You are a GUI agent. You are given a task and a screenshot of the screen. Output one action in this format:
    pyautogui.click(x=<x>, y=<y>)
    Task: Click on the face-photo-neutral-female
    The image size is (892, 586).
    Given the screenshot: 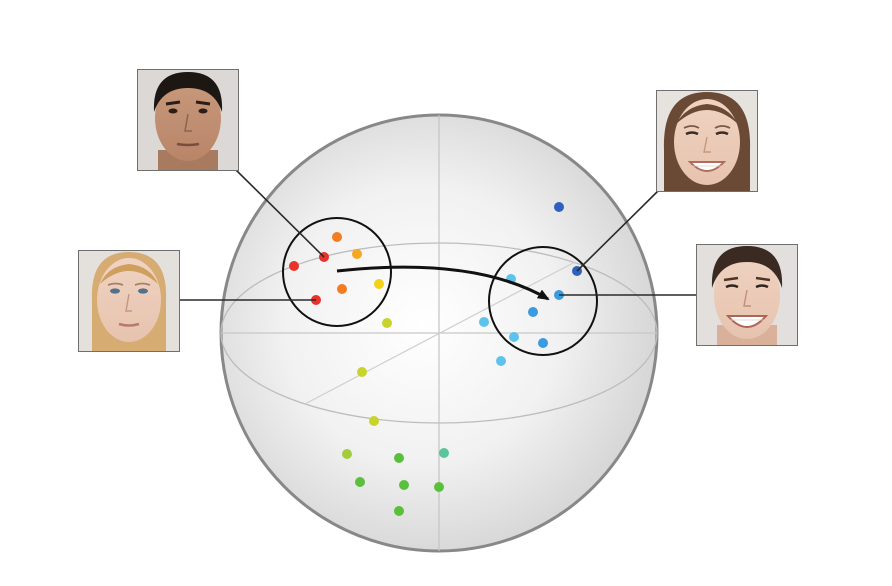 What is the action you would take?
    pyautogui.click(x=129, y=301)
    